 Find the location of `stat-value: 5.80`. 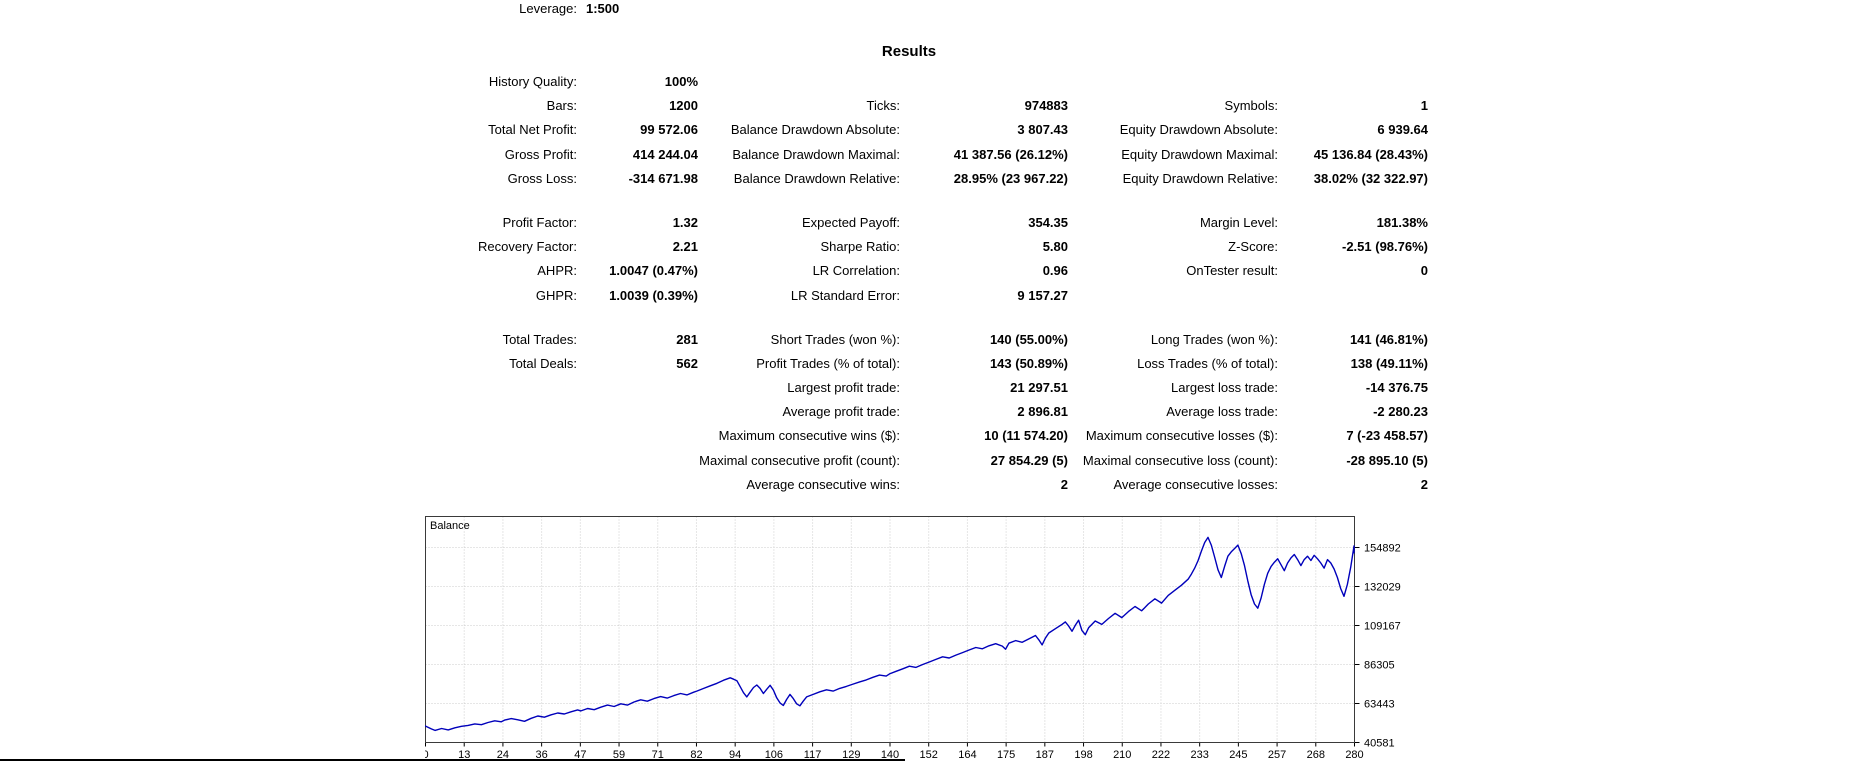

stat-value: 5.80 is located at coordinates (1055, 247).